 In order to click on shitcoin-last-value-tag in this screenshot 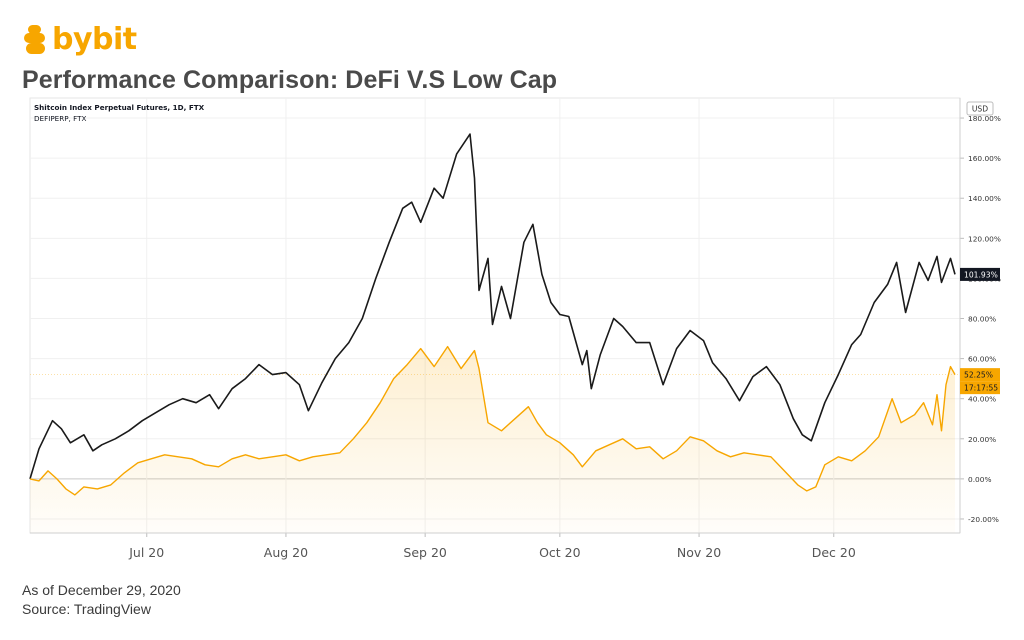, I will do `click(980, 274)`.